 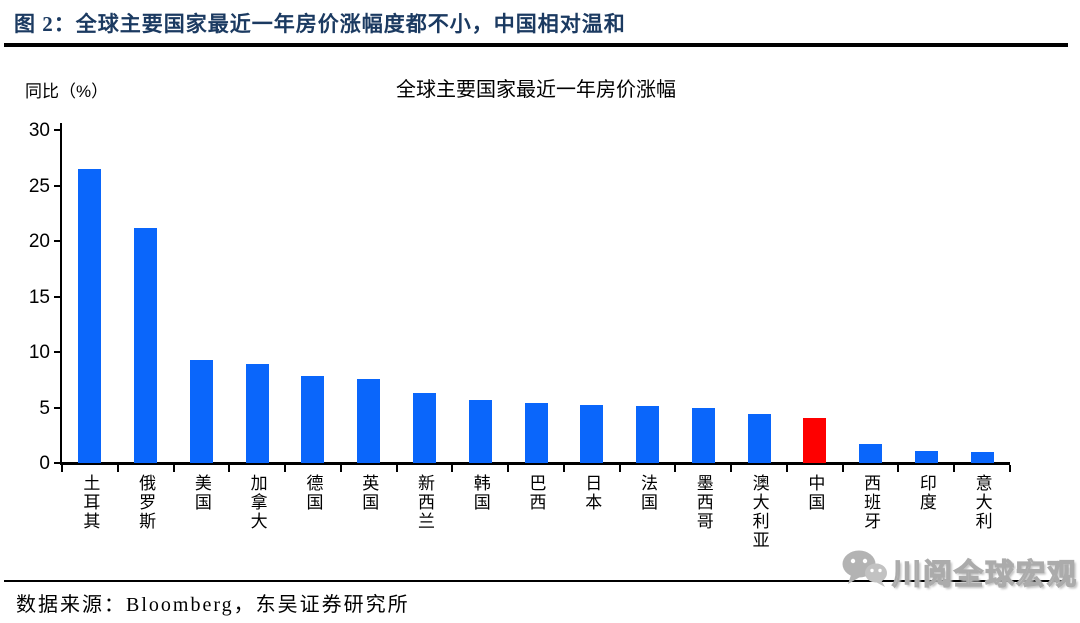 I want to click on category-label: 英国, so click(x=369, y=493).